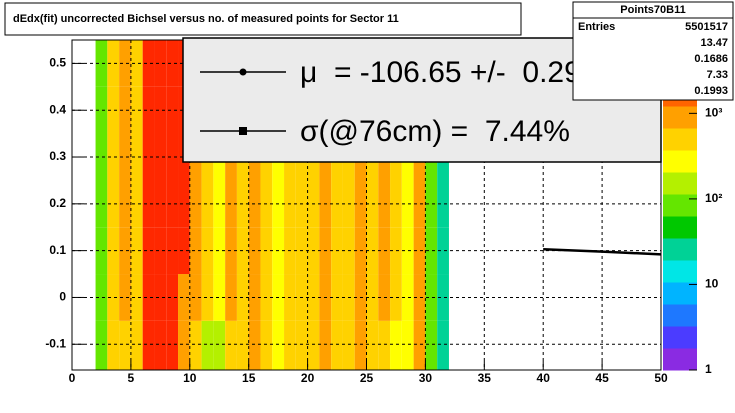 The width and height of the screenshot is (735, 413). What do you see at coordinates (713, 113) in the screenshot?
I see `z-tick-label: 10³` at bounding box center [713, 113].